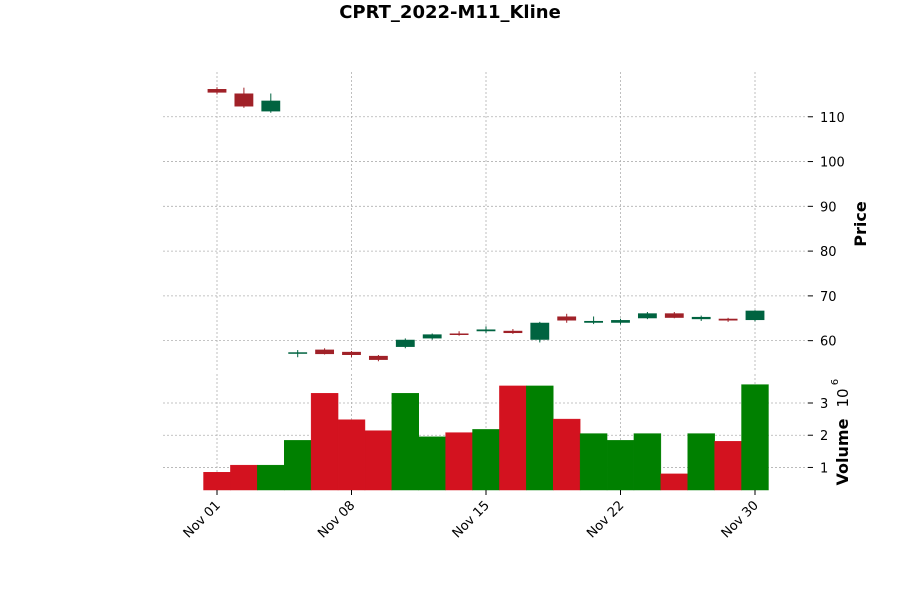 Image resolution: width=900 pixels, height=600 pixels. I want to click on chart-title: CPRT_2022-M11_Kline, so click(450, 12).